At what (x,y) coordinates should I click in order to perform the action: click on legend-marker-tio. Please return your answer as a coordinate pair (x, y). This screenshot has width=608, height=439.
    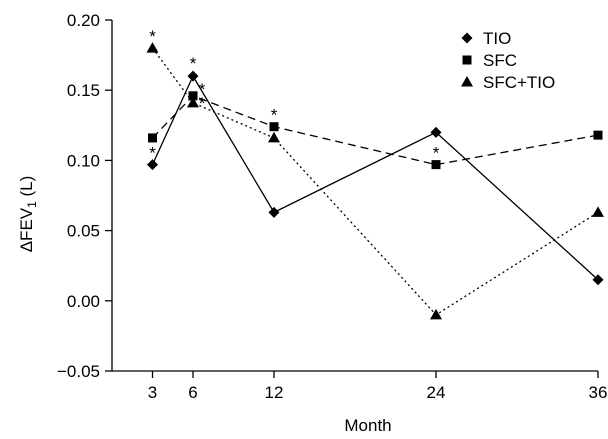
    Looking at the image, I should click on (467, 38).